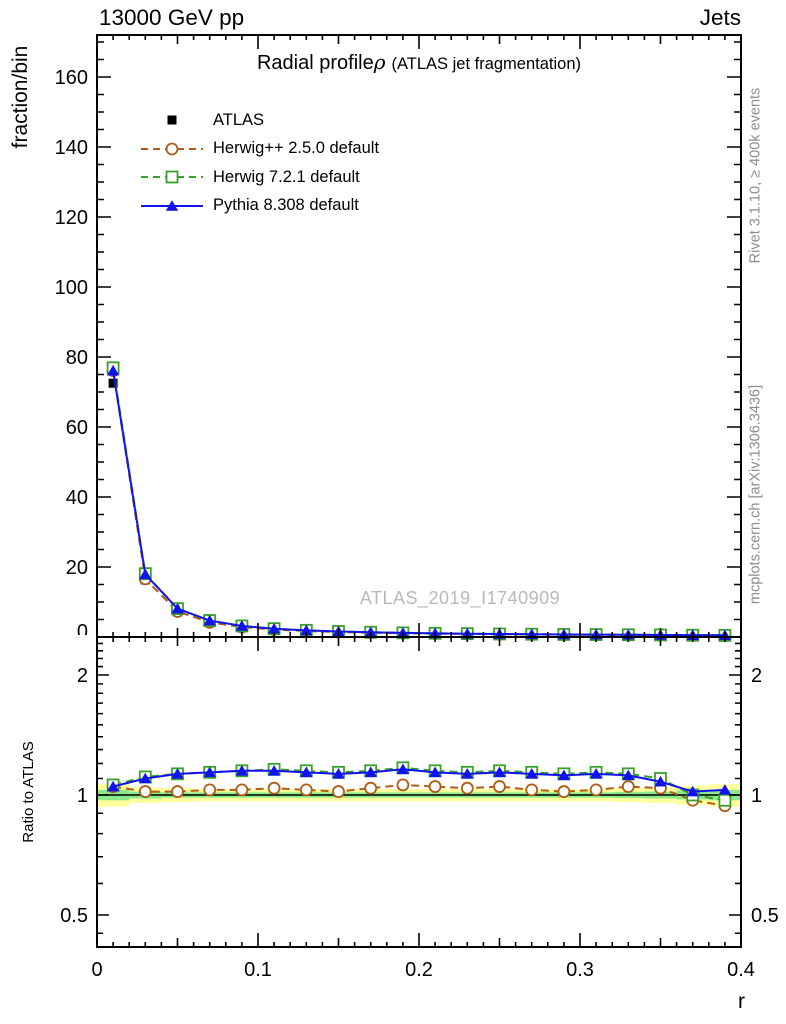  What do you see at coordinates (486, 64) in the screenshot?
I see `plot-title-suffix: (ATLAS jet fragmentation)` at bounding box center [486, 64].